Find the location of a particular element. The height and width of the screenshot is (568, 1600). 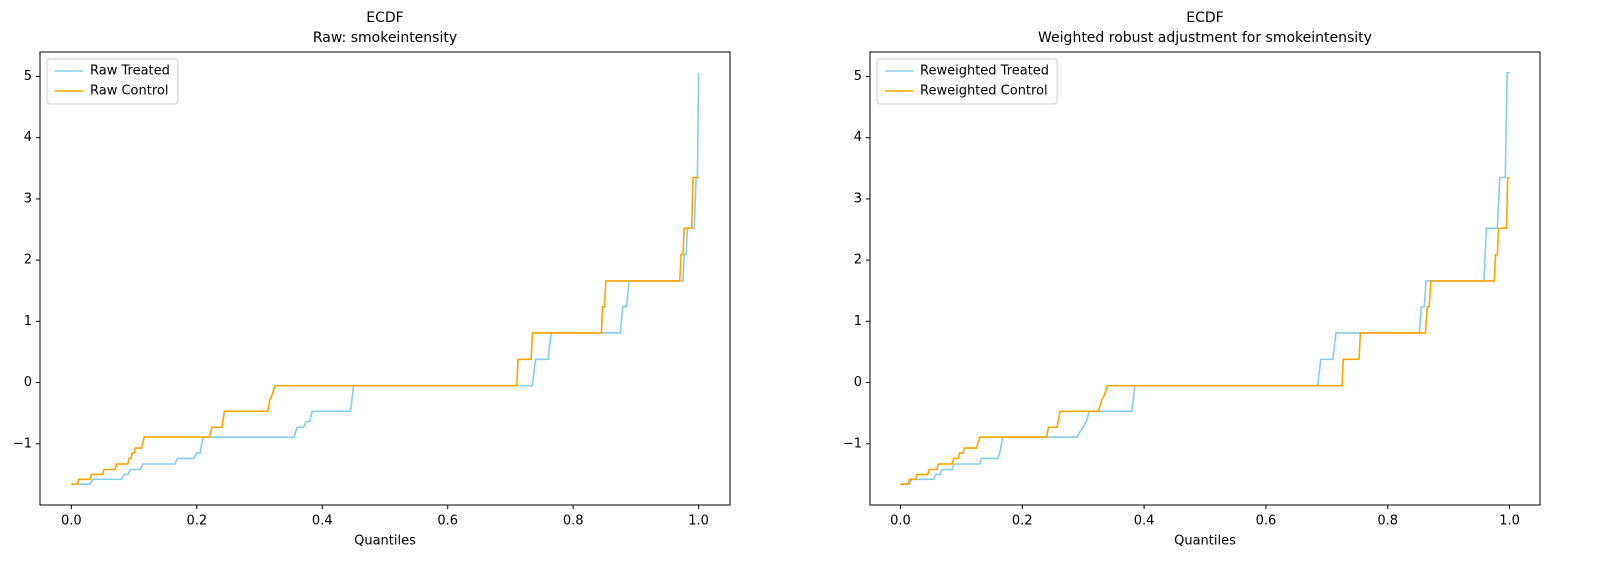

legend: Raw Treated Raw Control is located at coordinates (112, 81).